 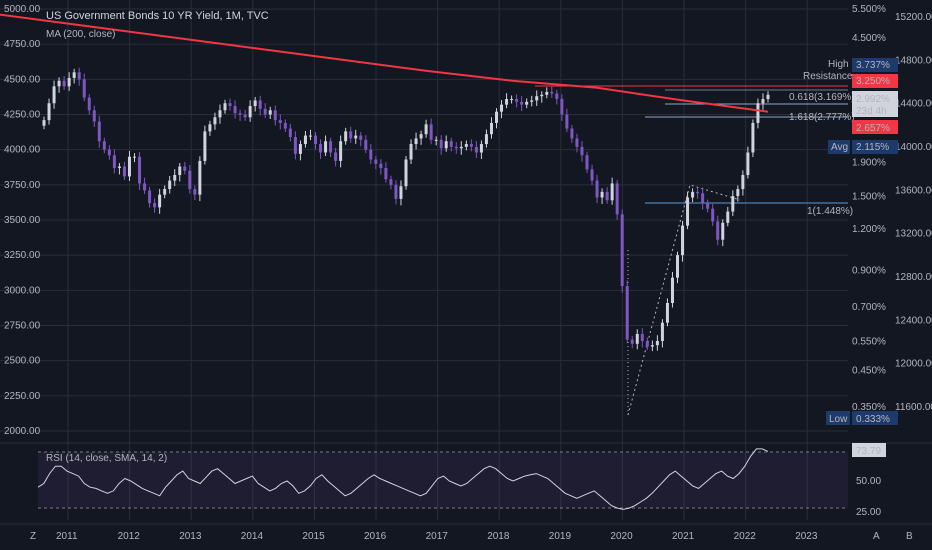 I want to click on avg-tag-label: Avg, so click(x=839, y=147).